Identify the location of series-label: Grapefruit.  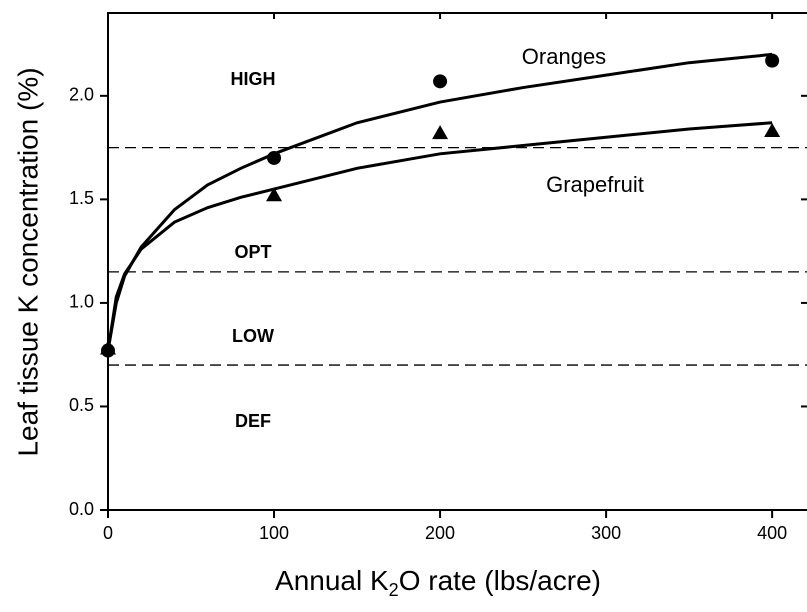
(595, 184).